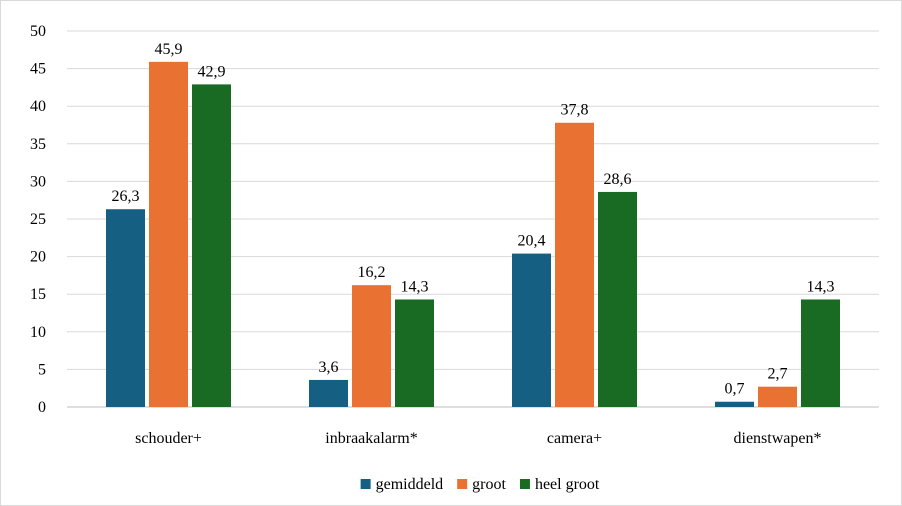 The image size is (902, 506). What do you see at coordinates (410, 484) in the screenshot?
I see `legend-entry: gemiddeld` at bounding box center [410, 484].